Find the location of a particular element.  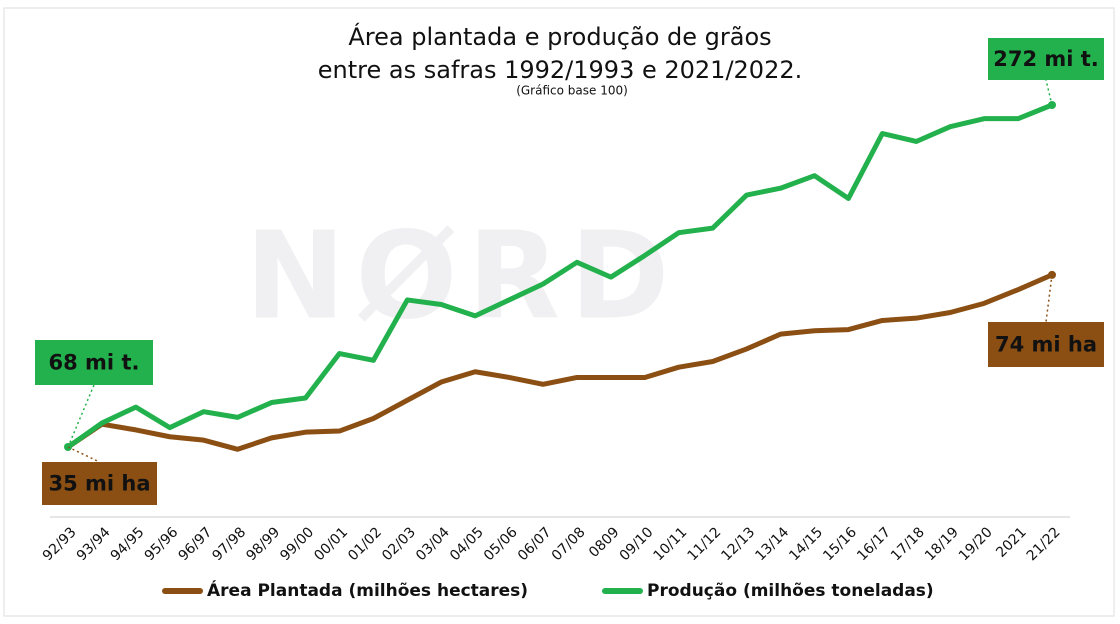

x-tick-label: 92/93 is located at coordinates (60, 544).